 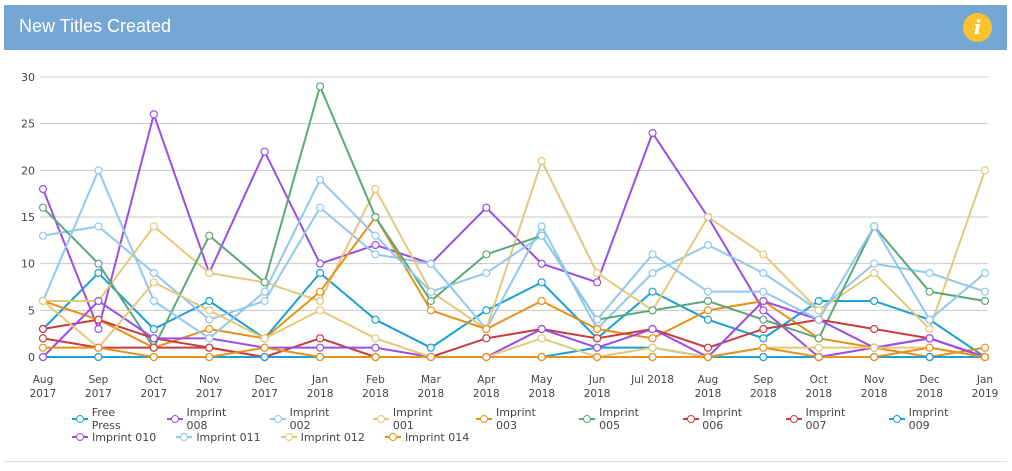 What do you see at coordinates (414, 419) in the screenshot?
I see `legend-item: Imprint 001` at bounding box center [414, 419].